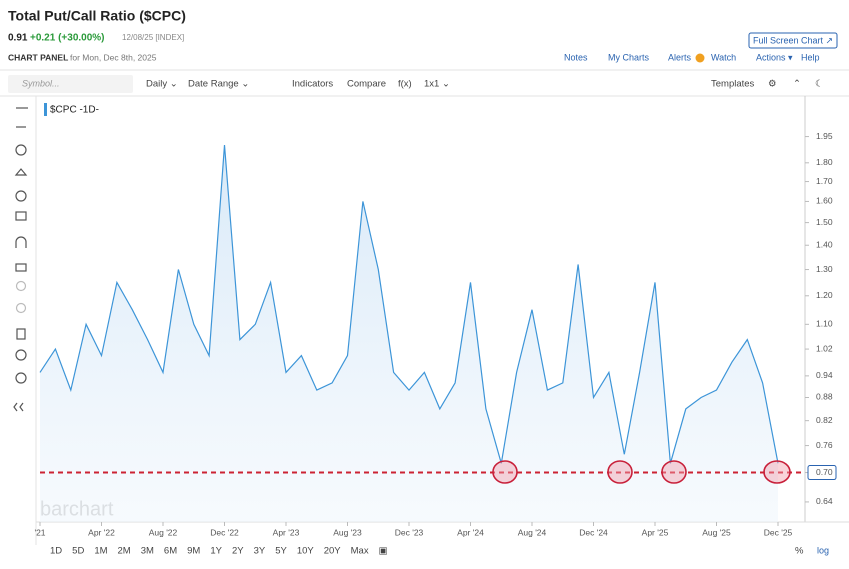 The width and height of the screenshot is (849, 569). What do you see at coordinates (733, 84) in the screenshot?
I see `templates: Templates` at bounding box center [733, 84].